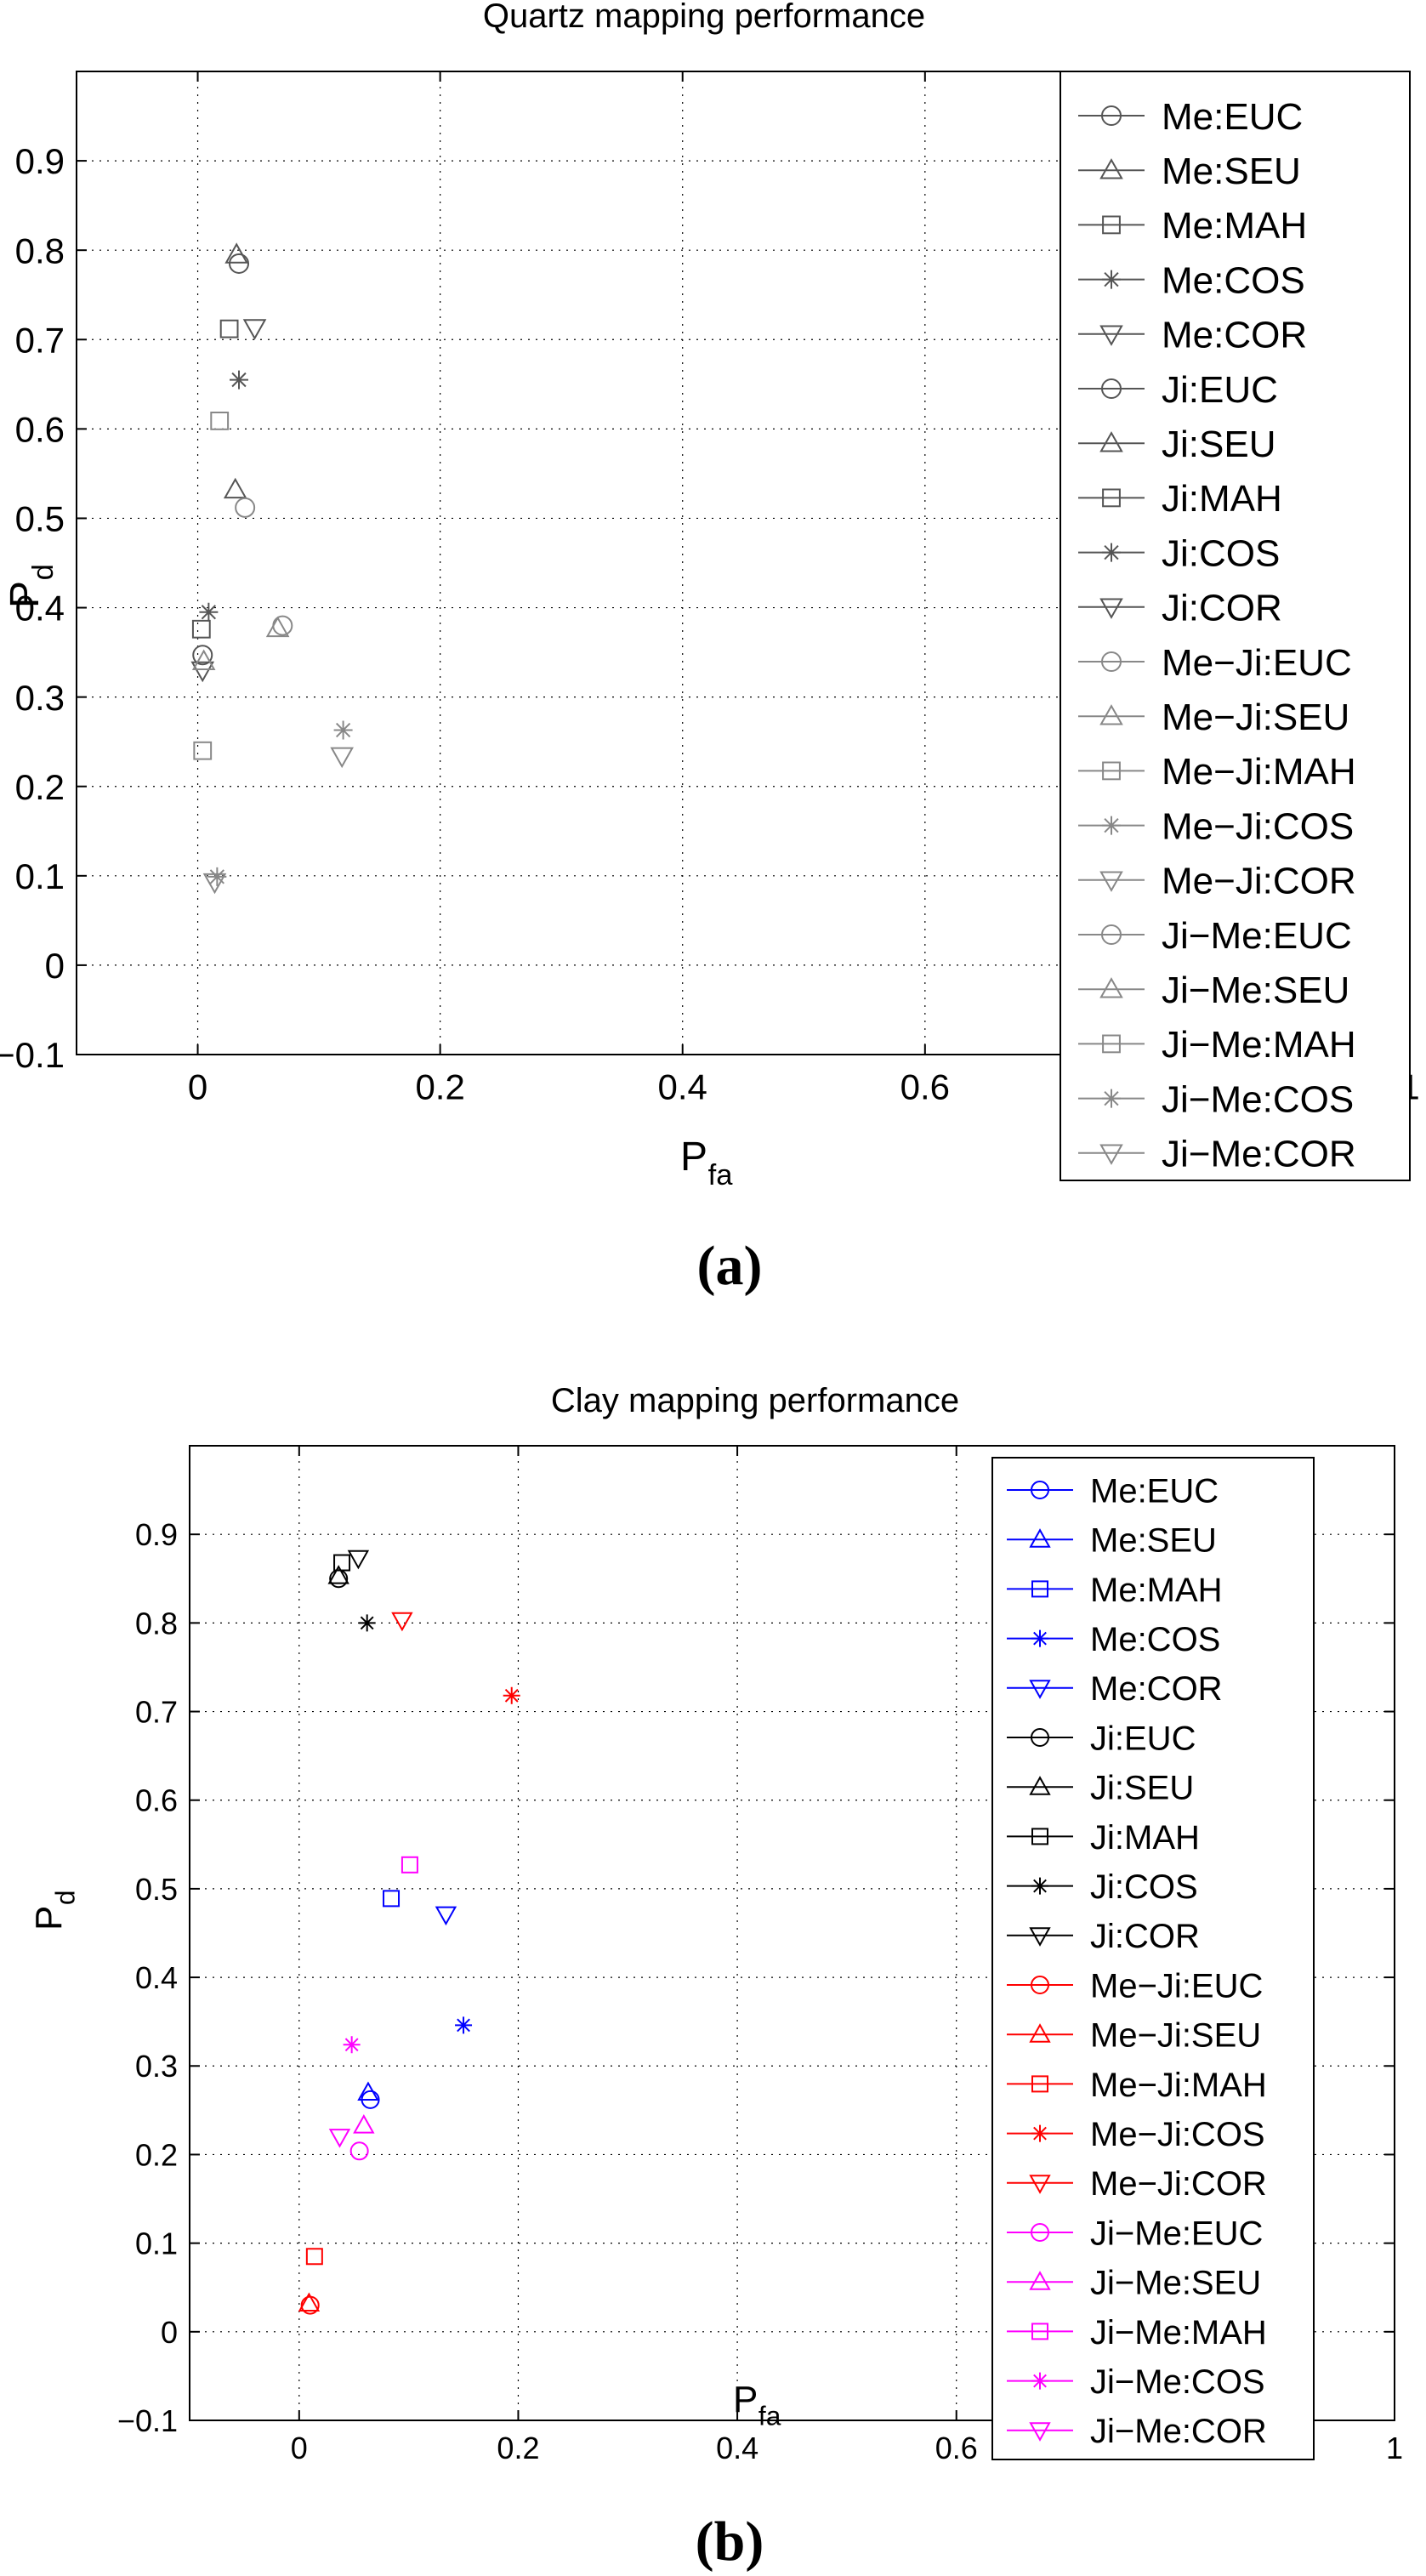 This screenshot has height=2576, width=1426. Describe the element at coordinates (240, 263) in the screenshot. I see `point-me-euc` at that location.